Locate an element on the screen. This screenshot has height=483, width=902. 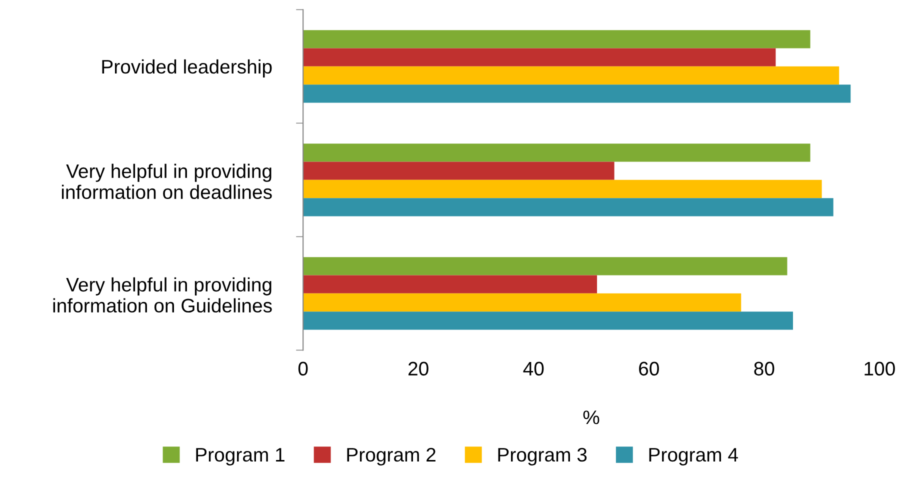
x-tick-label: 40 is located at coordinates (533, 369).